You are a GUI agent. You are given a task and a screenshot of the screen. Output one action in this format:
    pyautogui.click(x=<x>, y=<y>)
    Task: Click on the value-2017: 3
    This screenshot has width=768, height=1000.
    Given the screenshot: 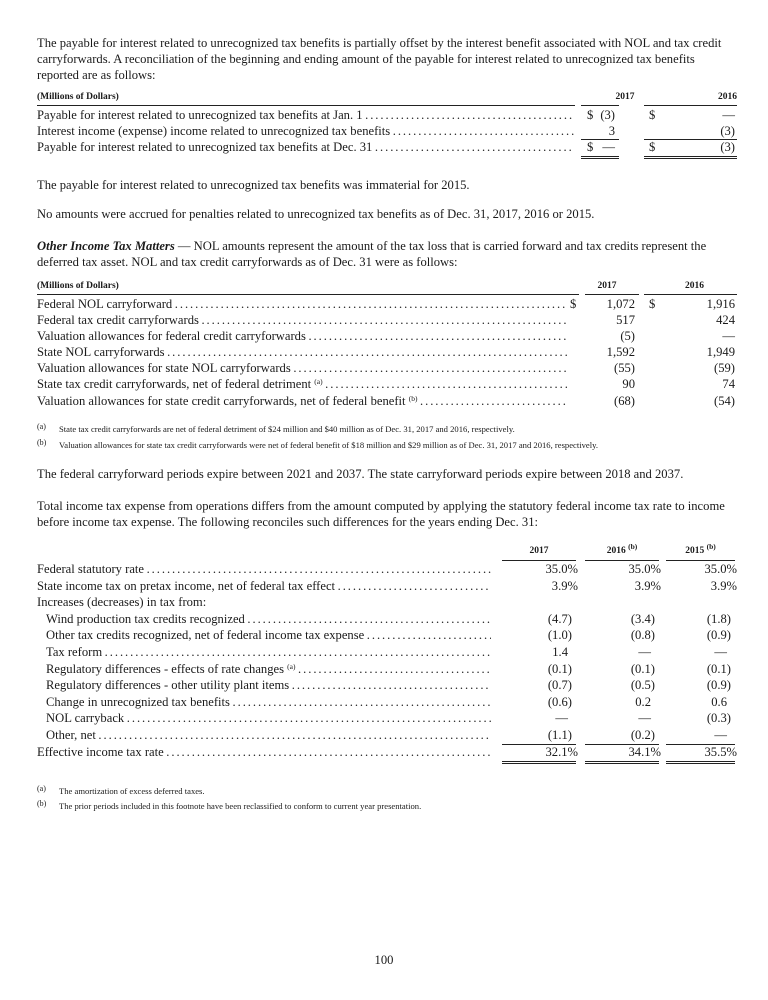 What is the action you would take?
    pyautogui.click(x=611, y=131)
    